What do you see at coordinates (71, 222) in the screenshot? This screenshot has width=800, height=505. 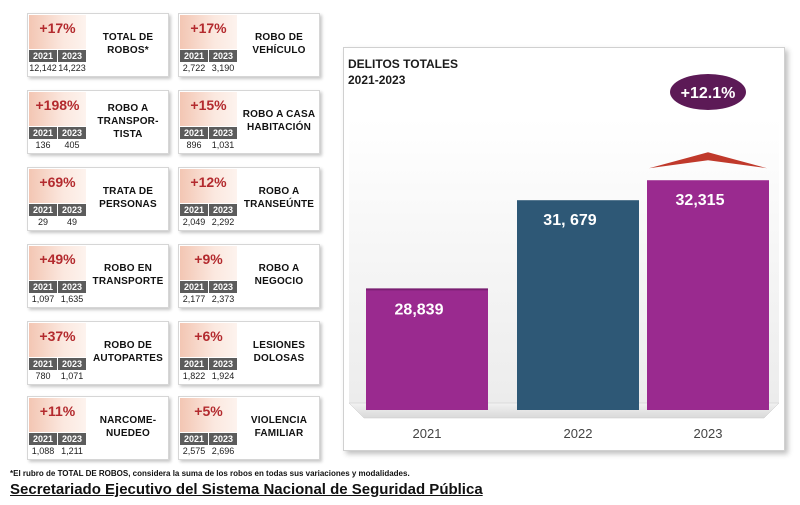 I see `value-2023: 49` at bounding box center [71, 222].